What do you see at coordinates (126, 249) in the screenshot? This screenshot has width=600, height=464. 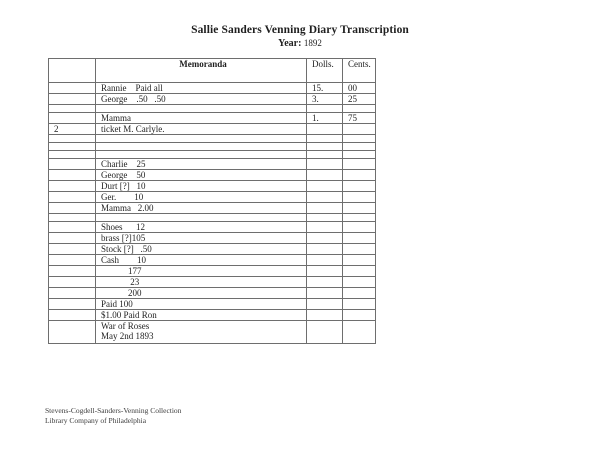 I see `memo-text: Stock [?] .50` at bounding box center [126, 249].